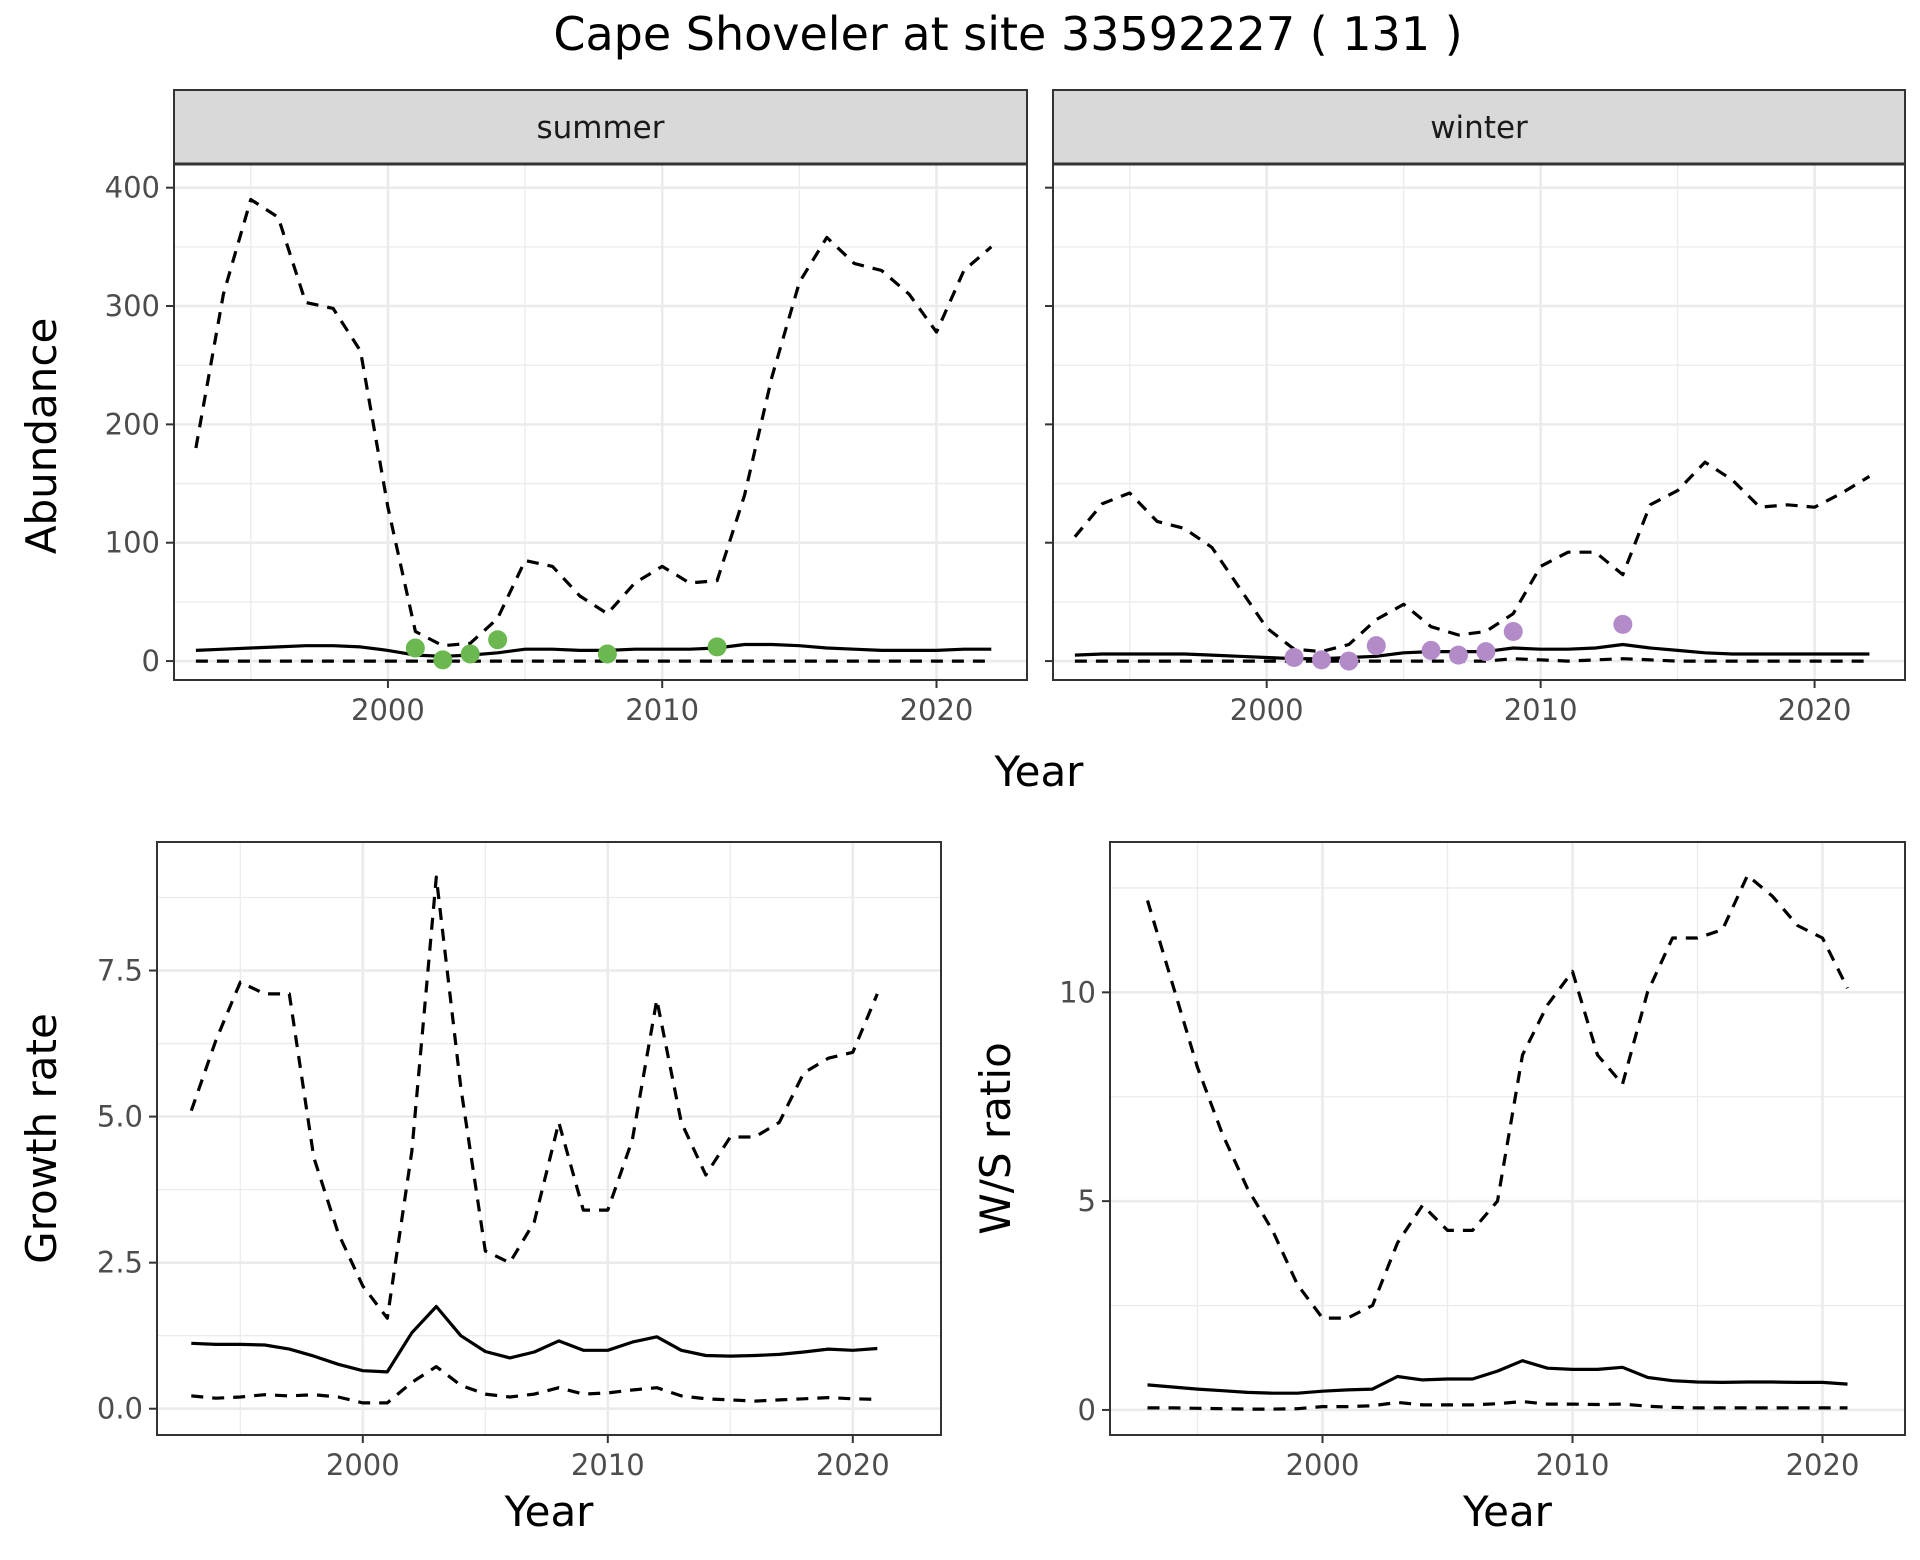  Describe the element at coordinates (120, 1117) in the screenshot. I see `y-tick-label: 5.0` at that location.